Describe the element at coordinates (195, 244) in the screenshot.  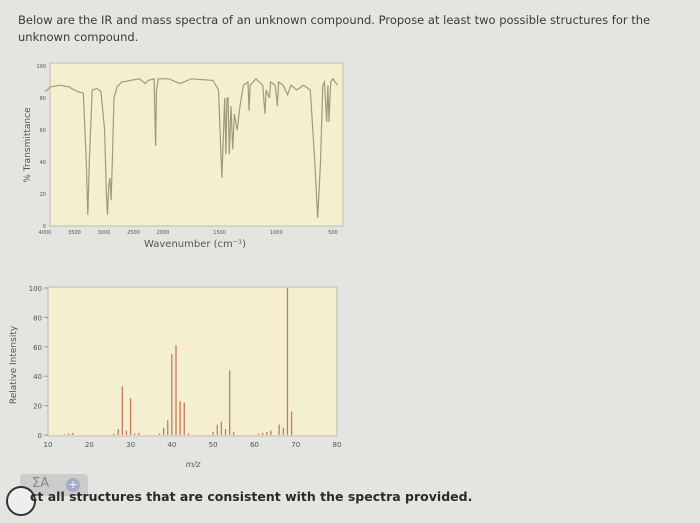
I see `ir-x-axis-label: Wavenumber (cm⁻¹)` at that location.